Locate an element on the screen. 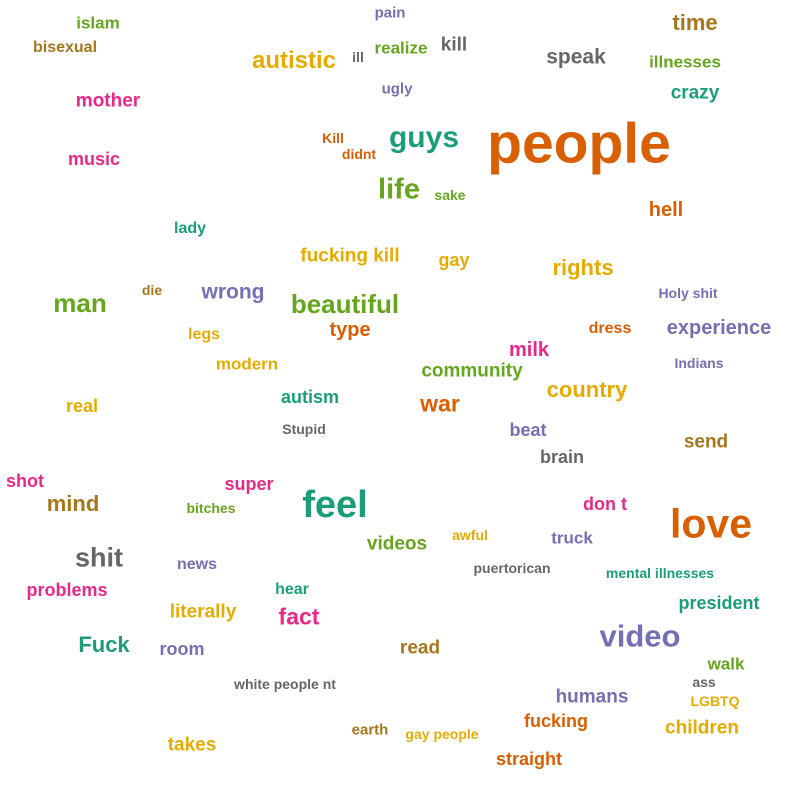 The image size is (800, 800). word-fucking: fucking is located at coordinates (556, 721).